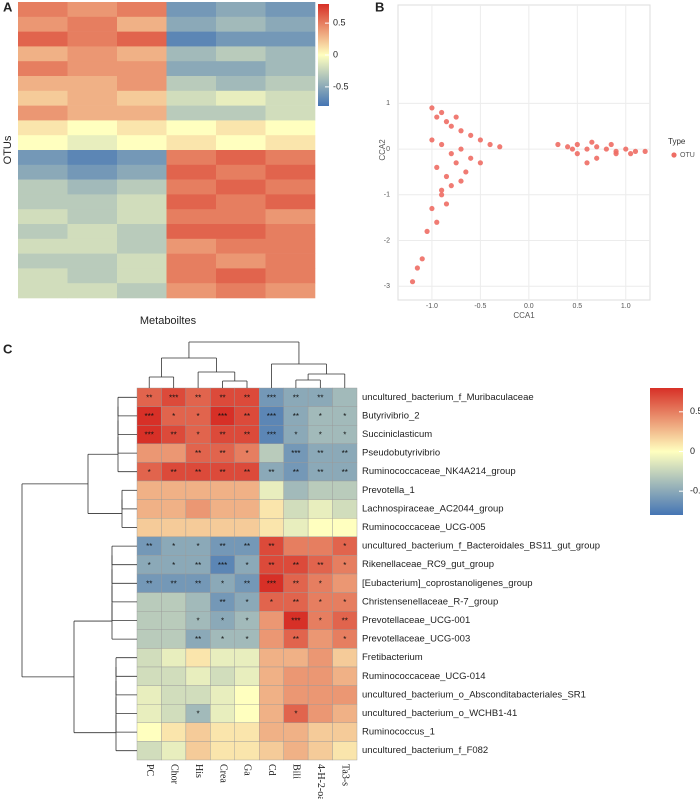 The image size is (700, 799). What do you see at coordinates (173, 774) in the screenshot?
I see `column-label: Chor` at bounding box center [173, 774].